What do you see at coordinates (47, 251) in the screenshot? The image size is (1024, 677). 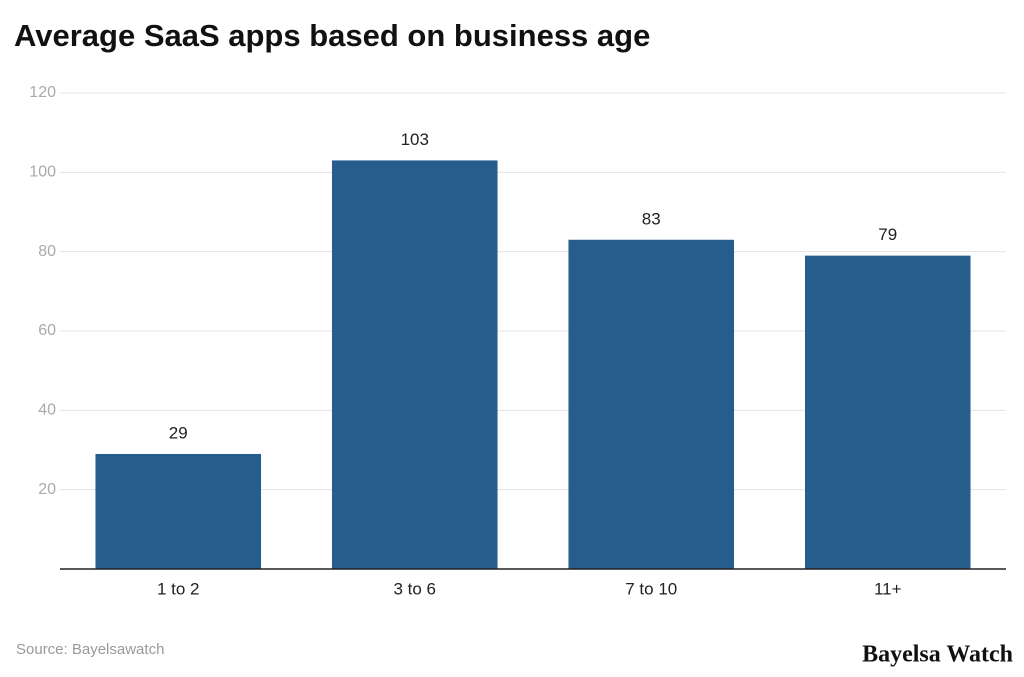 I see `y-tick-label: 80` at bounding box center [47, 251].